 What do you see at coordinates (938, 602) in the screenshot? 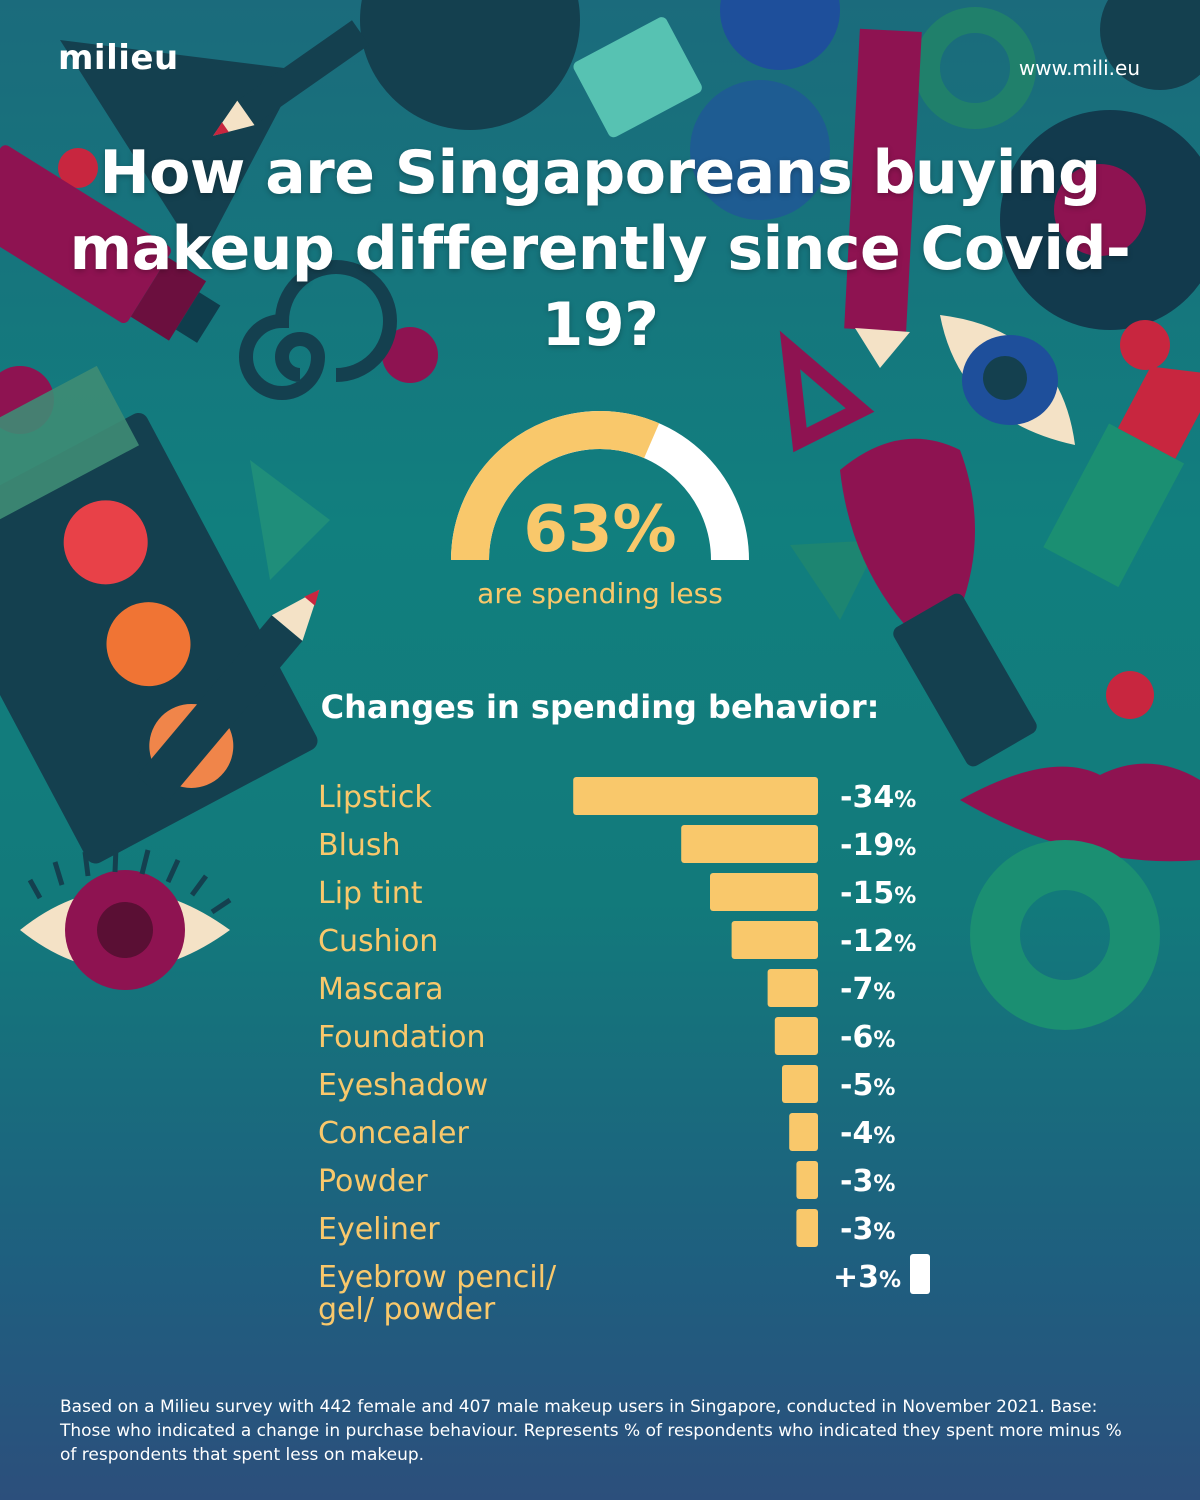
I see `makeup-brush` at bounding box center [938, 602].